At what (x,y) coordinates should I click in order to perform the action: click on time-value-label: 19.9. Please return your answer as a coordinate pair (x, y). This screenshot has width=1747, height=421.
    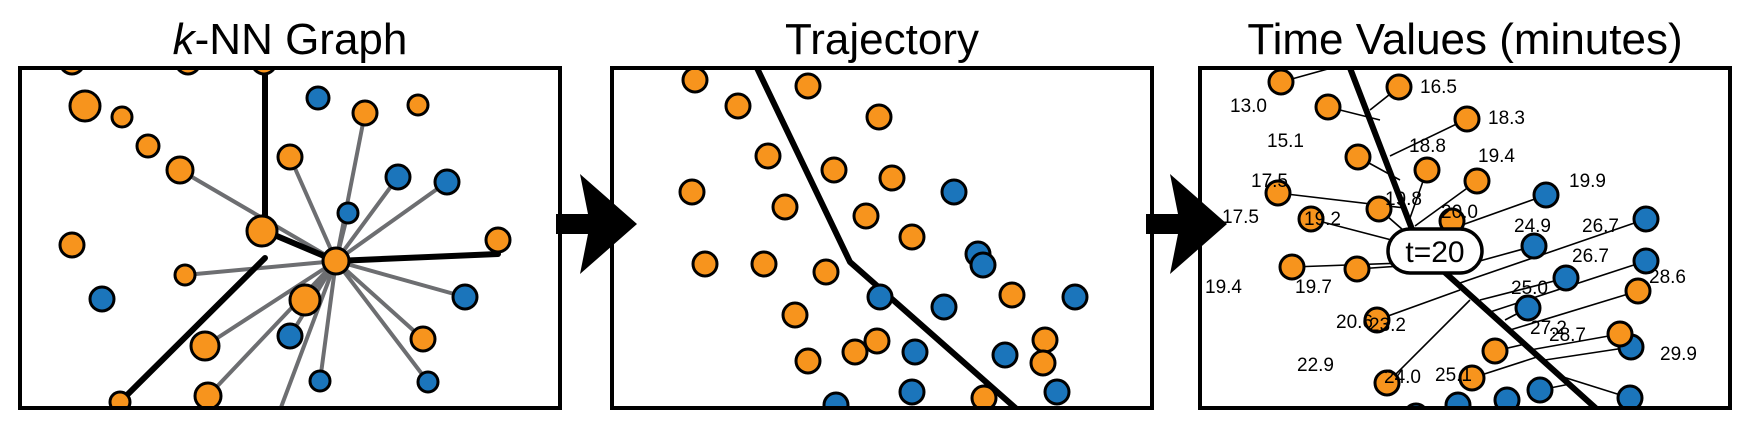
    Looking at the image, I should click on (1587, 181).